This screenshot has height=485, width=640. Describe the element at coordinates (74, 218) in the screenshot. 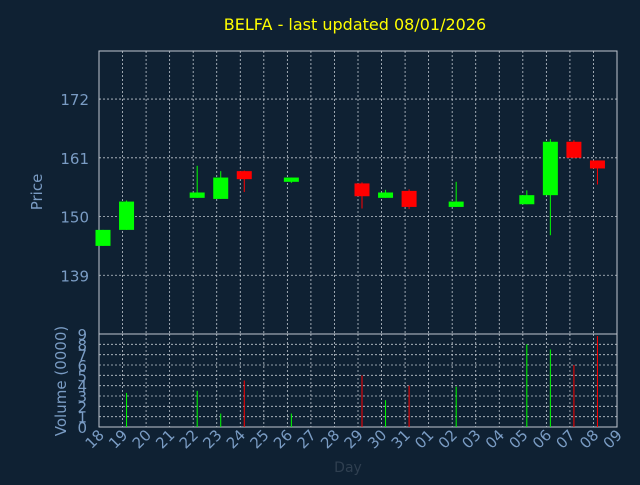

I see `price-tick-label: 150` at that location.